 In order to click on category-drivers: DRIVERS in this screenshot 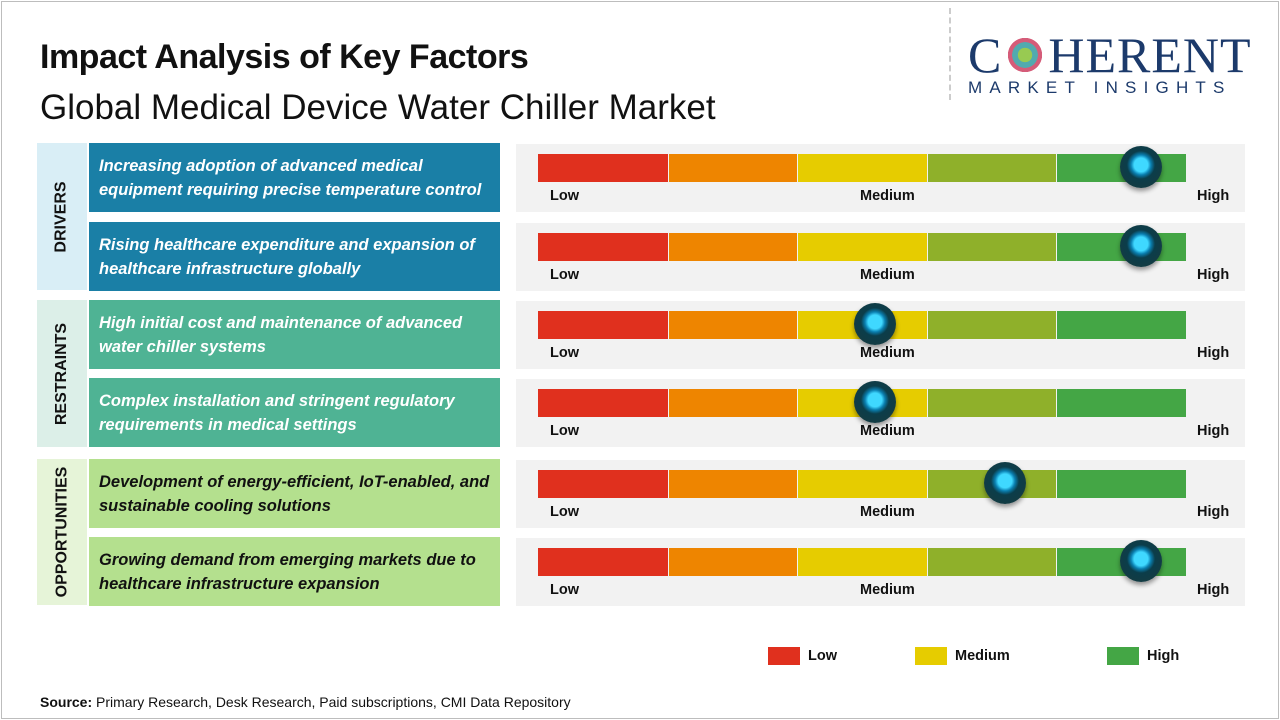, I will do `click(62, 216)`.